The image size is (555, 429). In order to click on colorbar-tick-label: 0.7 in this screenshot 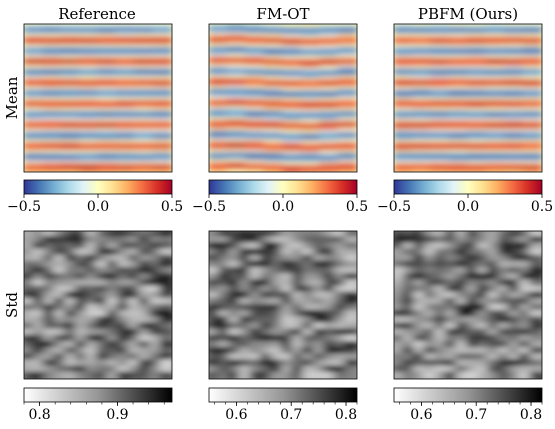, I will do `click(291, 415)`.